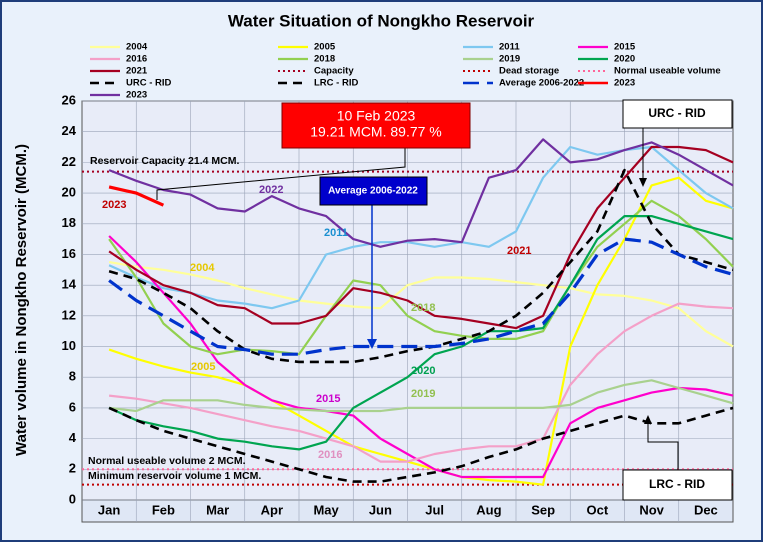 This screenshot has width=763, height=542. I want to click on callout-pointer, so click(281, 174).